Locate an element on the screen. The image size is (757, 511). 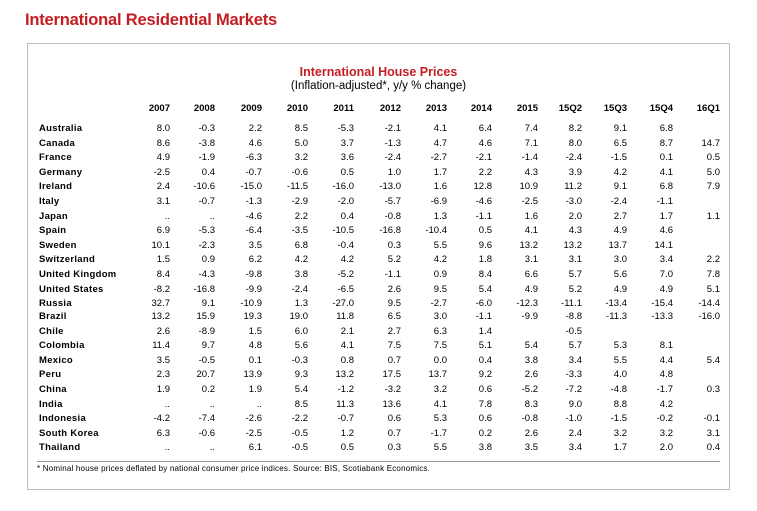
table-cell: 1.7 is located at coordinates (666, 216).